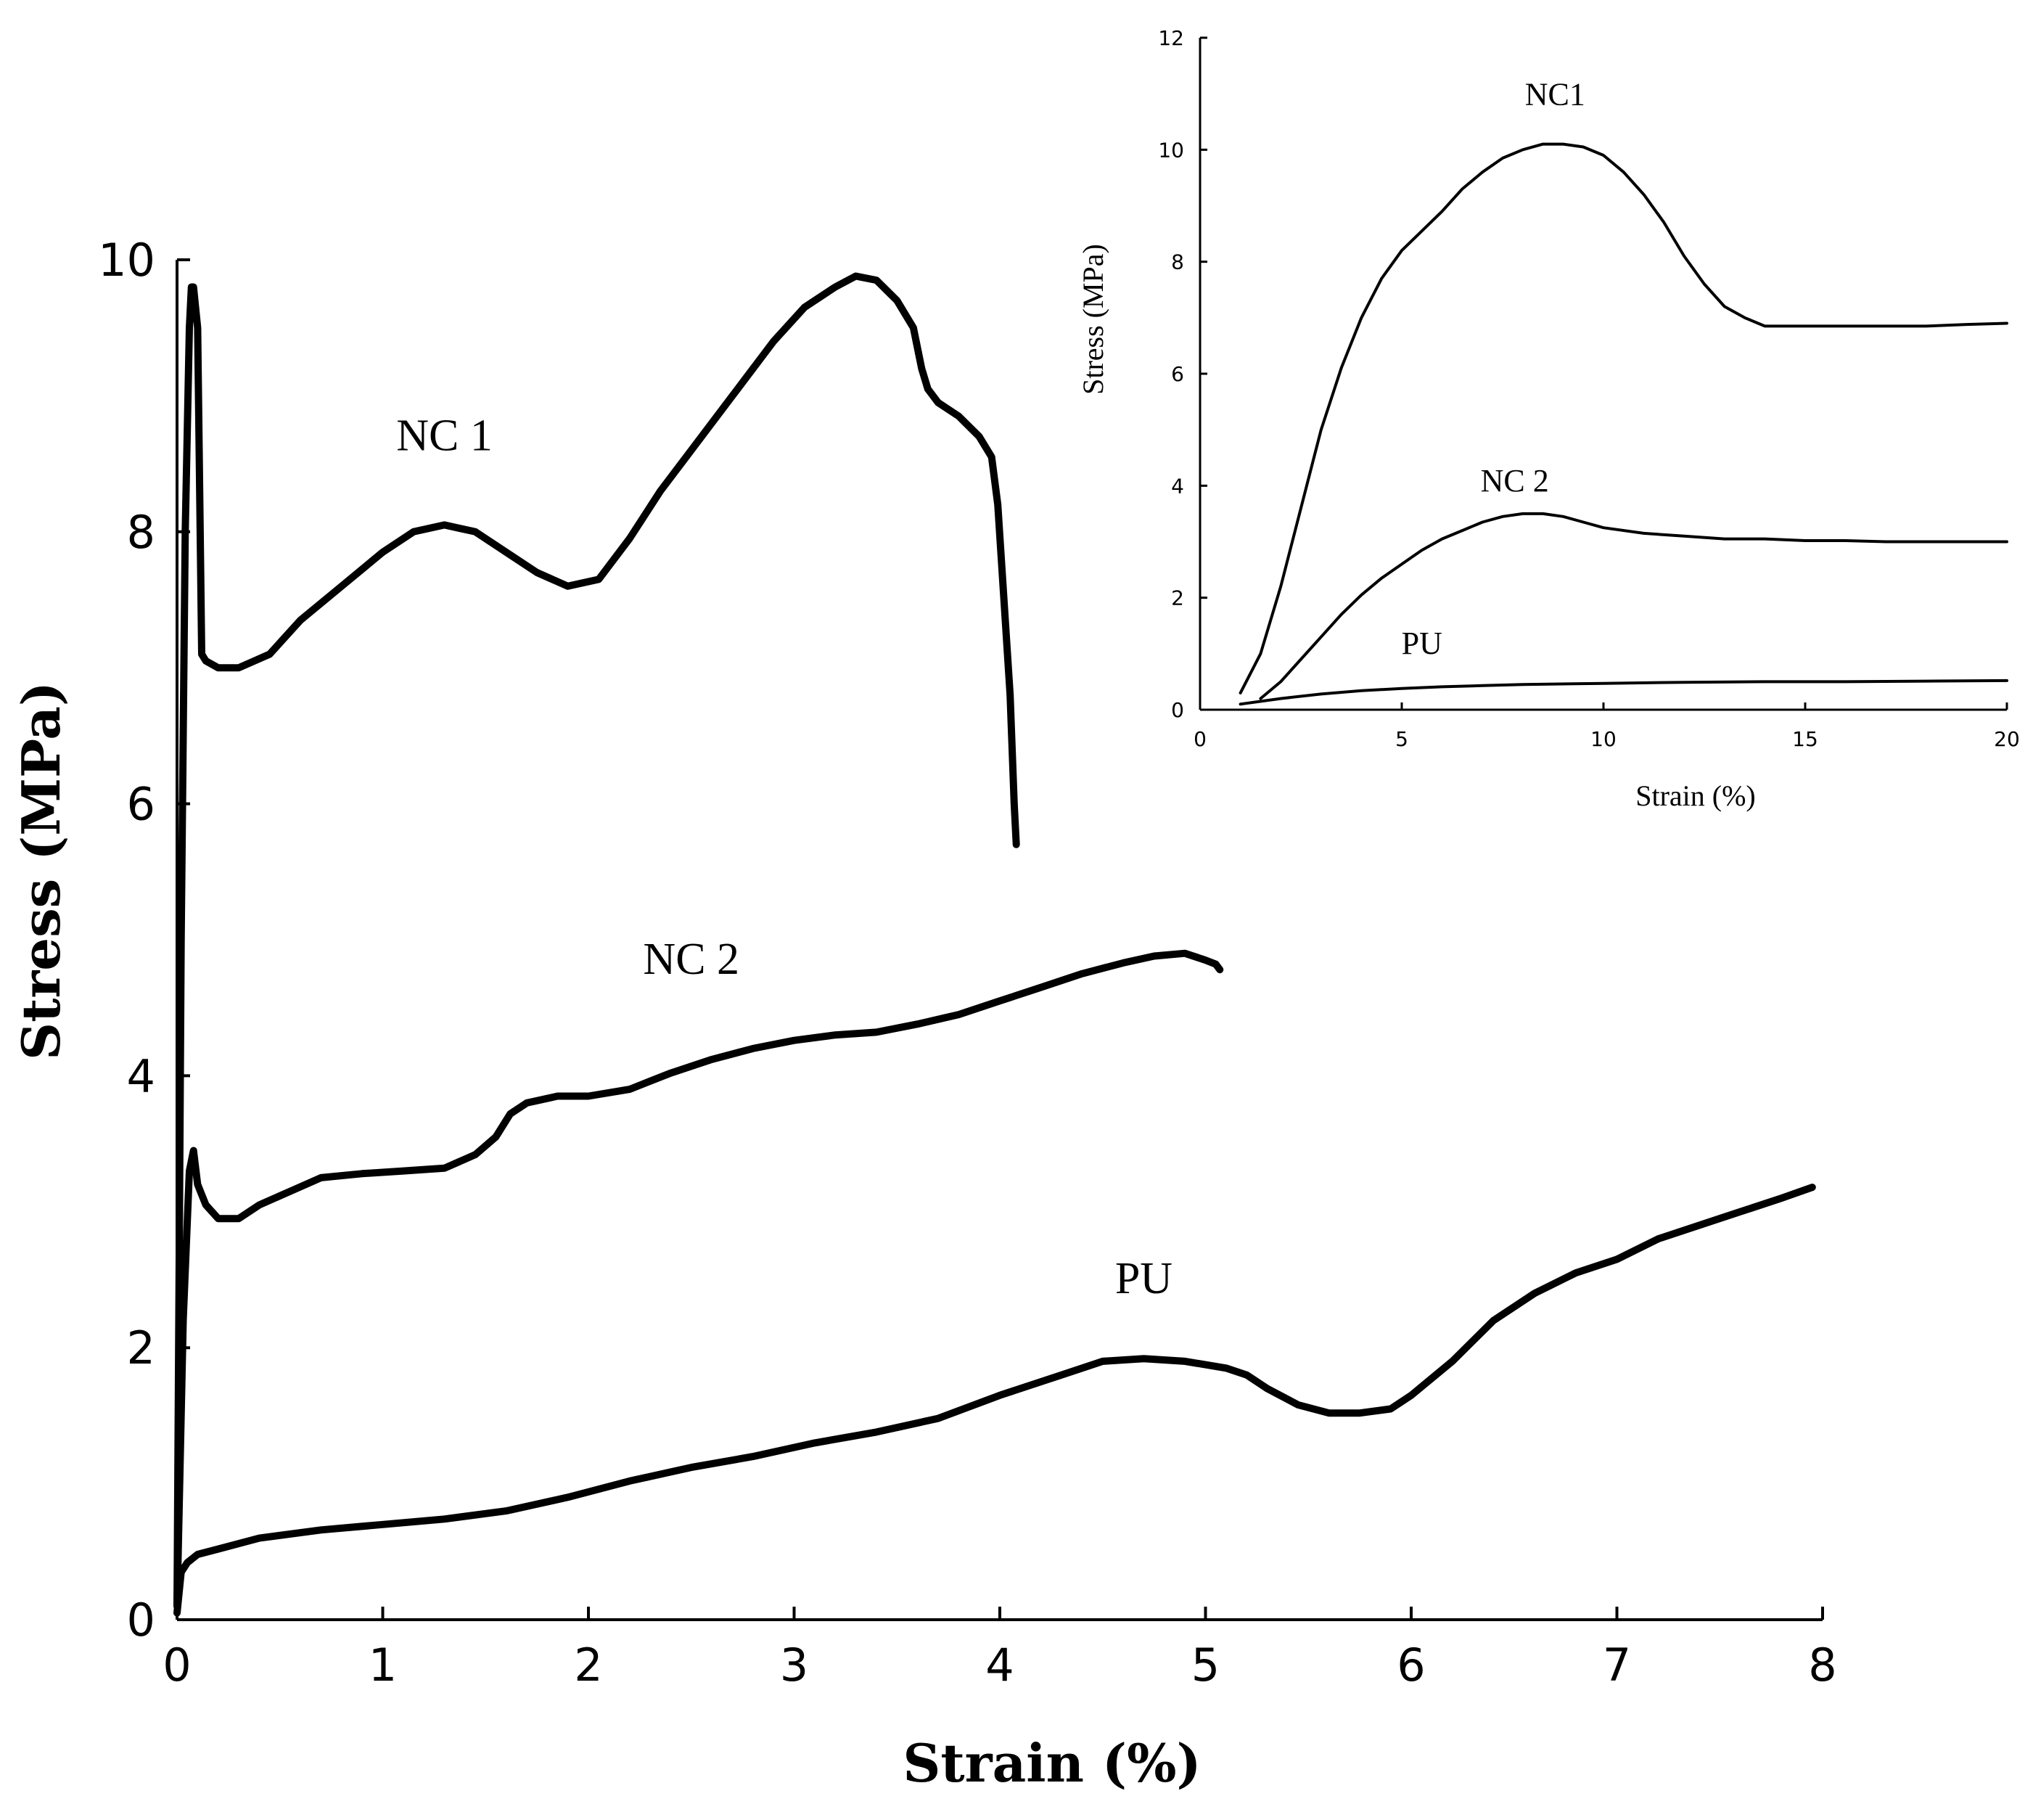 The width and height of the screenshot is (2033, 1820). What do you see at coordinates (1603, 739) in the screenshot?
I see `inset-x-tick-label: 10` at bounding box center [1603, 739].